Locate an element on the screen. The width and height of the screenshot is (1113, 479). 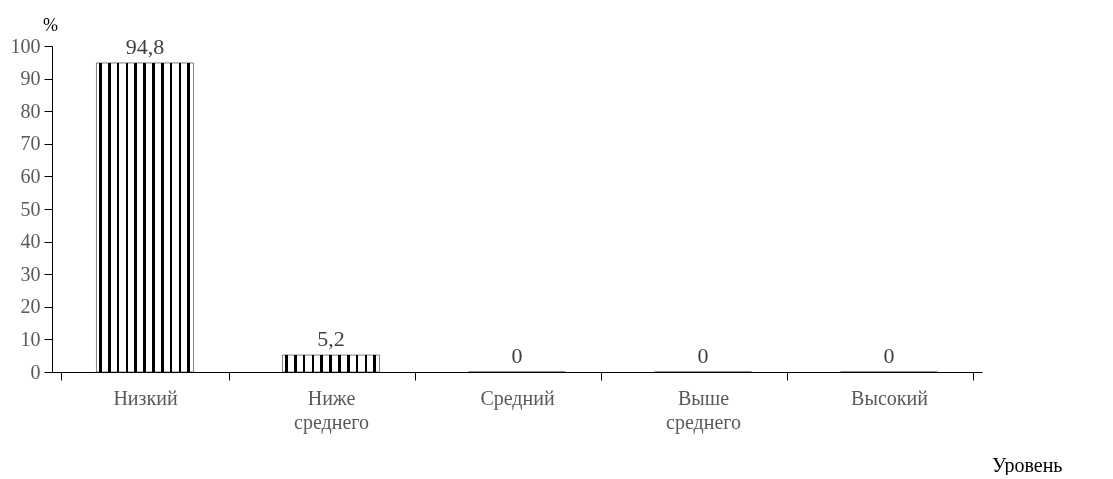
y-tick-label: 60 is located at coordinates (30, 175).